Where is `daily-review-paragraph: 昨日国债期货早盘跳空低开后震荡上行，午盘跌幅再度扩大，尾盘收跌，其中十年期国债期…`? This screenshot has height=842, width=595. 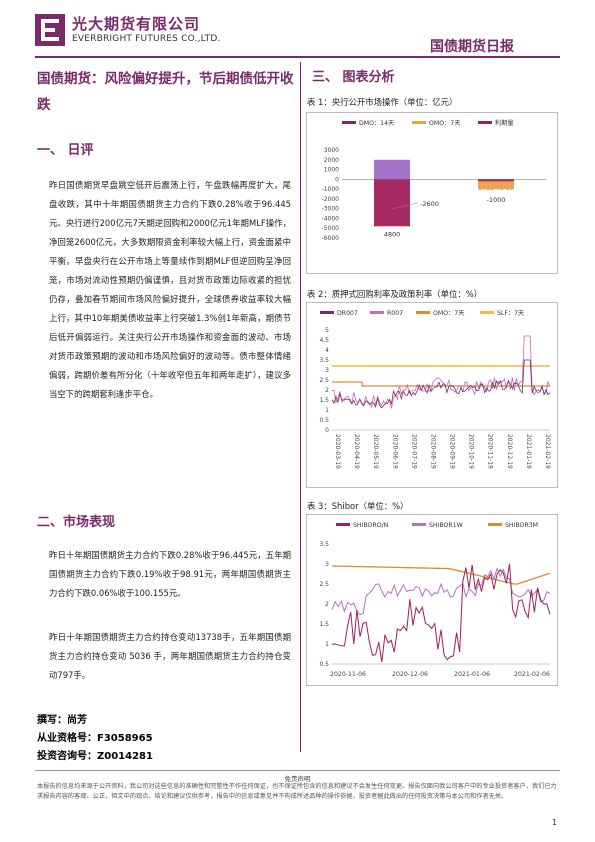 daily-review-paragraph: 昨日国债期货早盘跳空低开后震荡上行，午盘跌幅再度扩大，尾盘收跌，其中十年期国债期… is located at coordinates (170, 289).